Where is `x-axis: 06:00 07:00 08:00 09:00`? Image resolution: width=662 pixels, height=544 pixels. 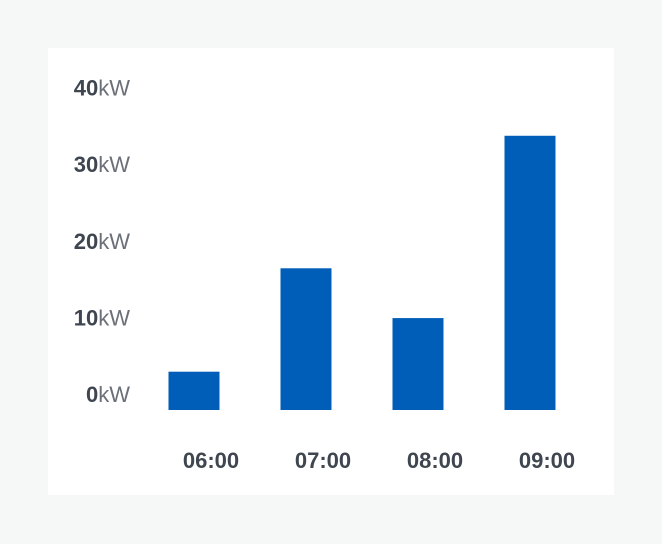
x-axis: 06:00 07:00 08:00 09:00 is located at coordinates (379, 460).